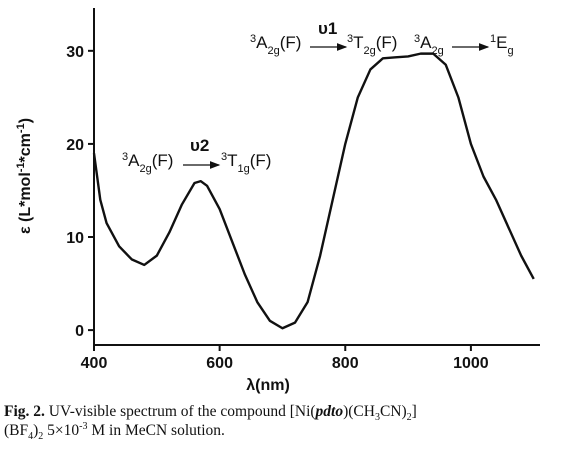 This screenshot has width=563, height=462. I want to click on caption-text: 5×10, so click(61, 430).